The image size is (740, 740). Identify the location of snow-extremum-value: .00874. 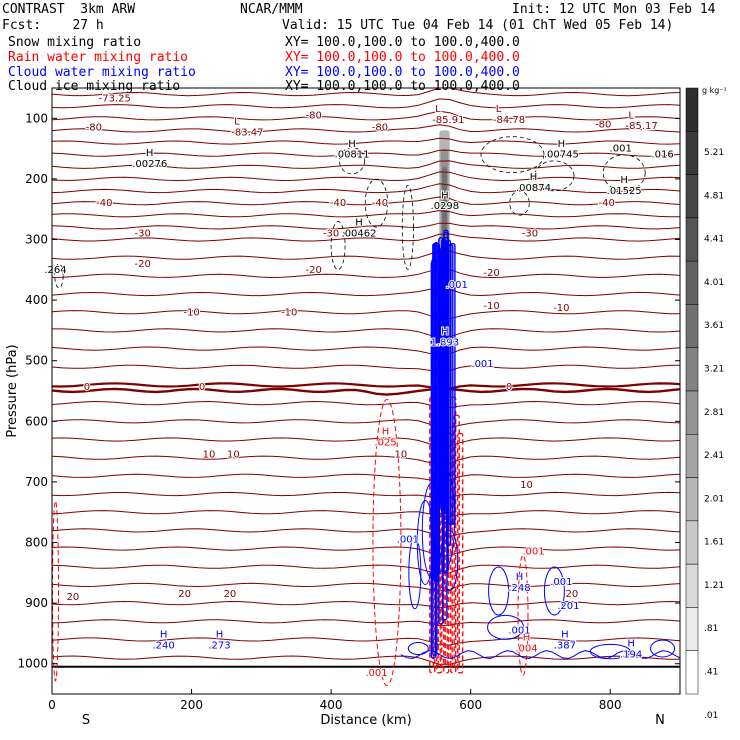
(533, 188).